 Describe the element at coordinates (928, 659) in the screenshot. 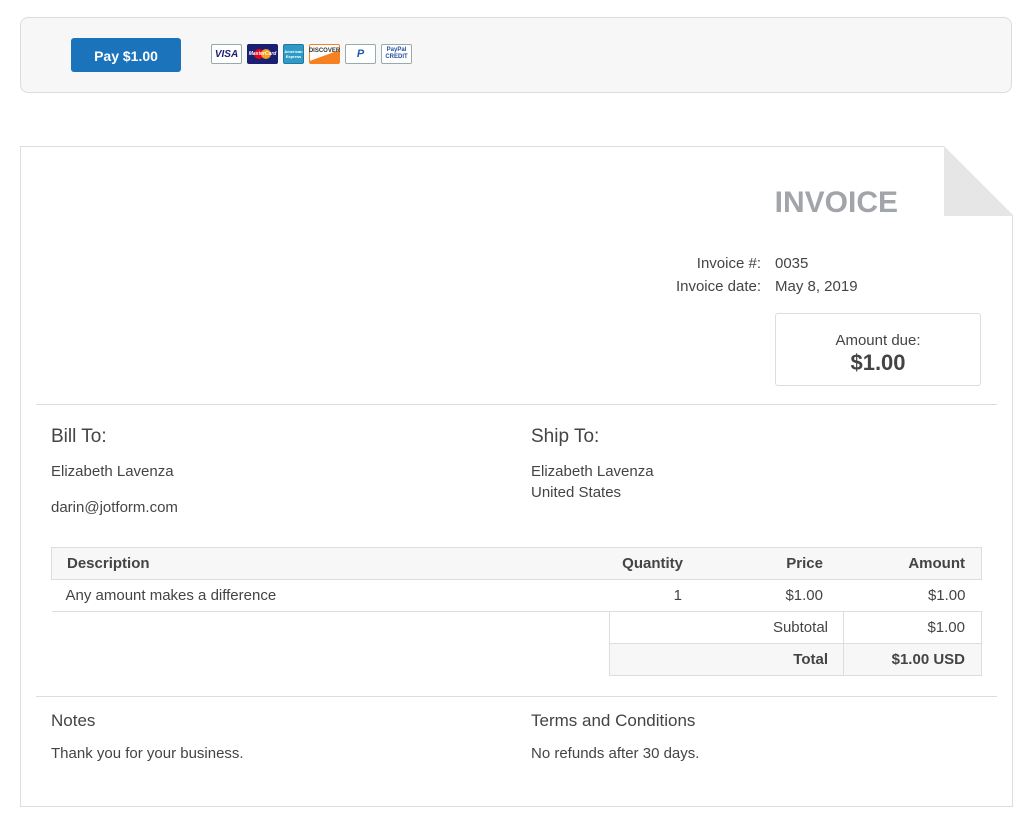

I see `total-value: $1.00 USD` at that location.